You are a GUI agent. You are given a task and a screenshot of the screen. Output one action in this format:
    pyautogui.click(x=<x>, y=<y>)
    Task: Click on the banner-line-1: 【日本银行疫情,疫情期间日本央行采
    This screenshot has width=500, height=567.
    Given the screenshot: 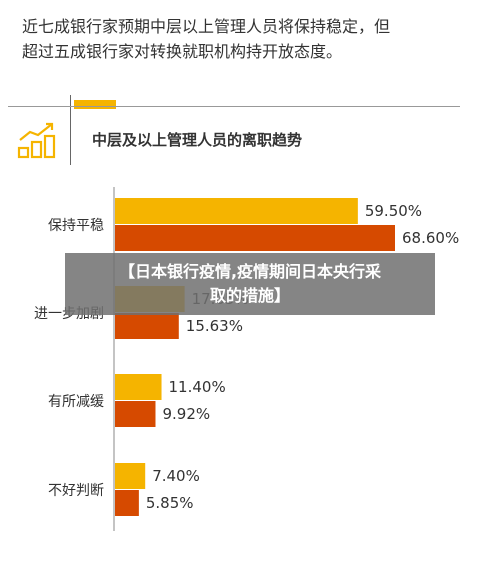 What is the action you would take?
    pyautogui.click(x=250, y=271)
    